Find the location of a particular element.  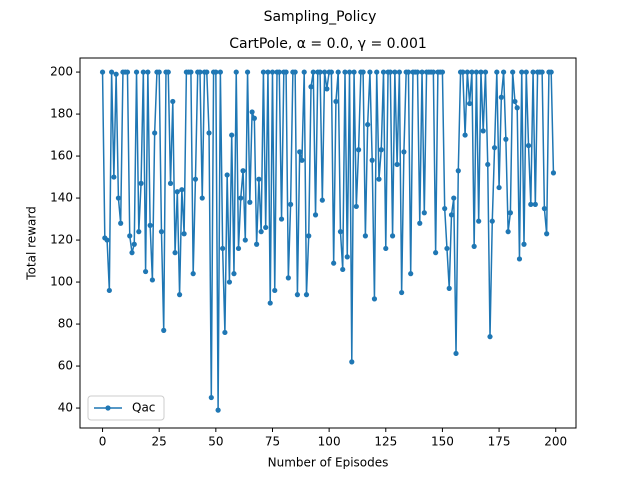

x-tick-label: 100 is located at coordinates (329, 442).